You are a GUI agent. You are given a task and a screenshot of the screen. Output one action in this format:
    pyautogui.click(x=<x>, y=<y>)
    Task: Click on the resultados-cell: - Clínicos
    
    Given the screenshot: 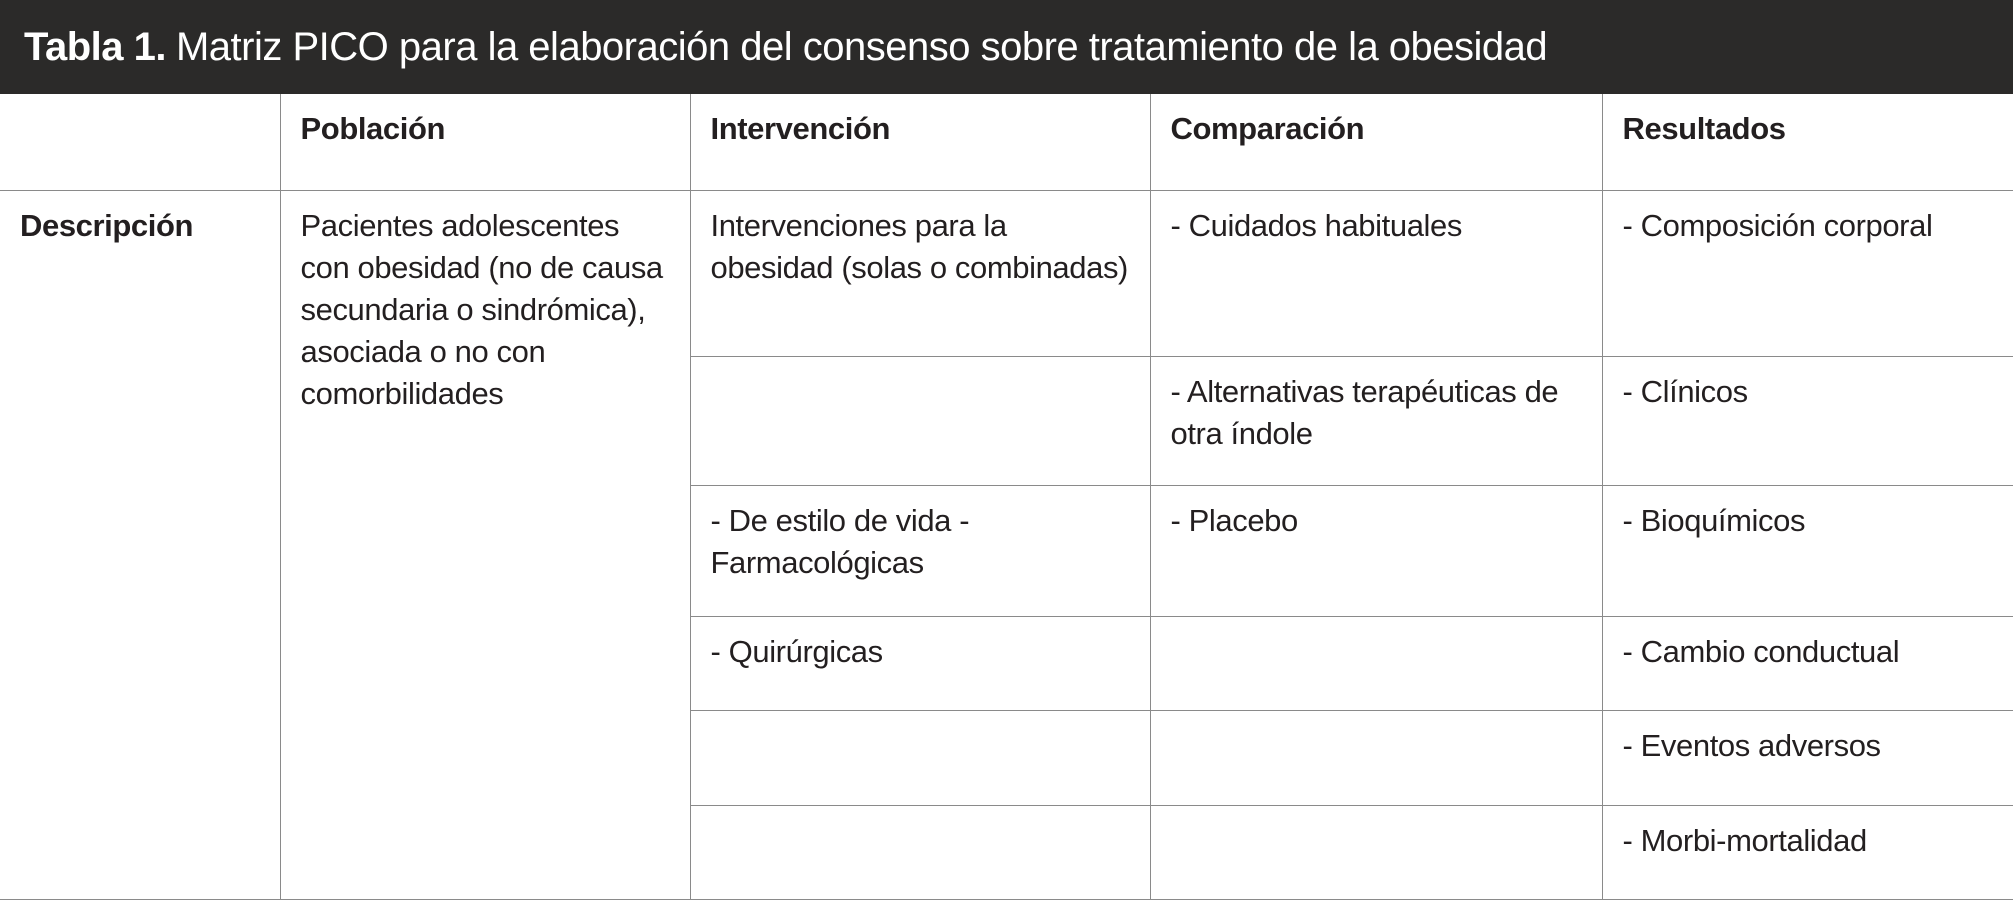 What is the action you would take?
    pyautogui.click(x=1807, y=420)
    